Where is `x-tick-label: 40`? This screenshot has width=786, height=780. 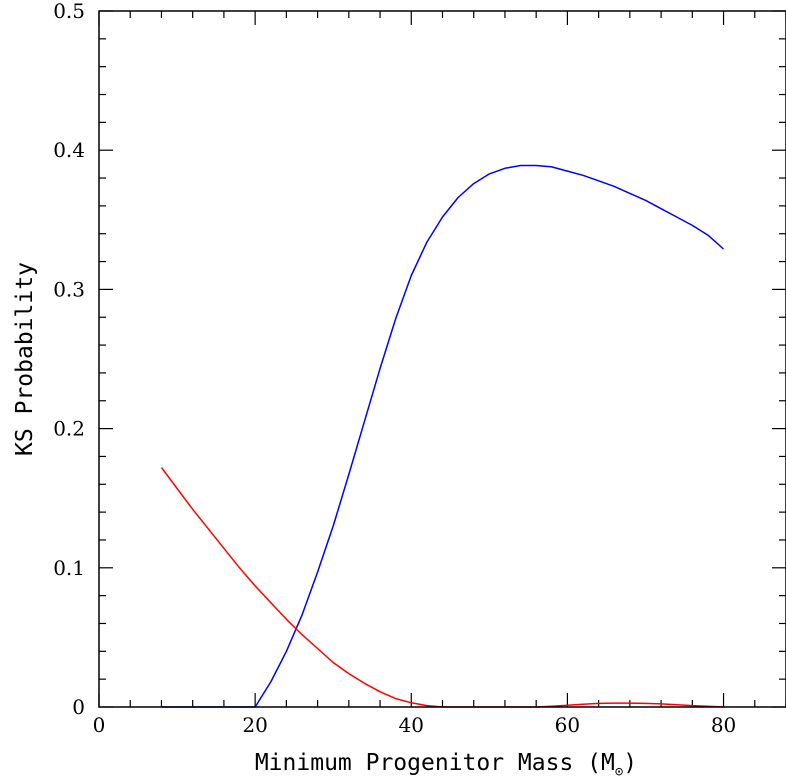 x-tick-label: 40 is located at coordinates (411, 725).